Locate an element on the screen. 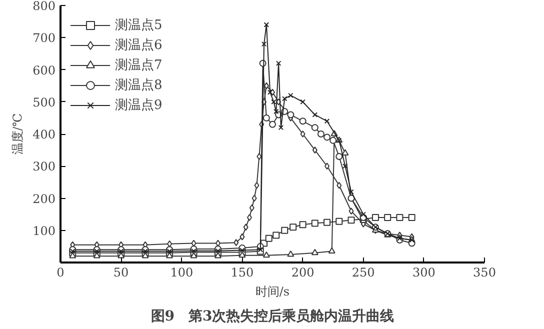 This screenshot has width=544, height=329. x-tick-label: 50 is located at coordinates (121, 273).